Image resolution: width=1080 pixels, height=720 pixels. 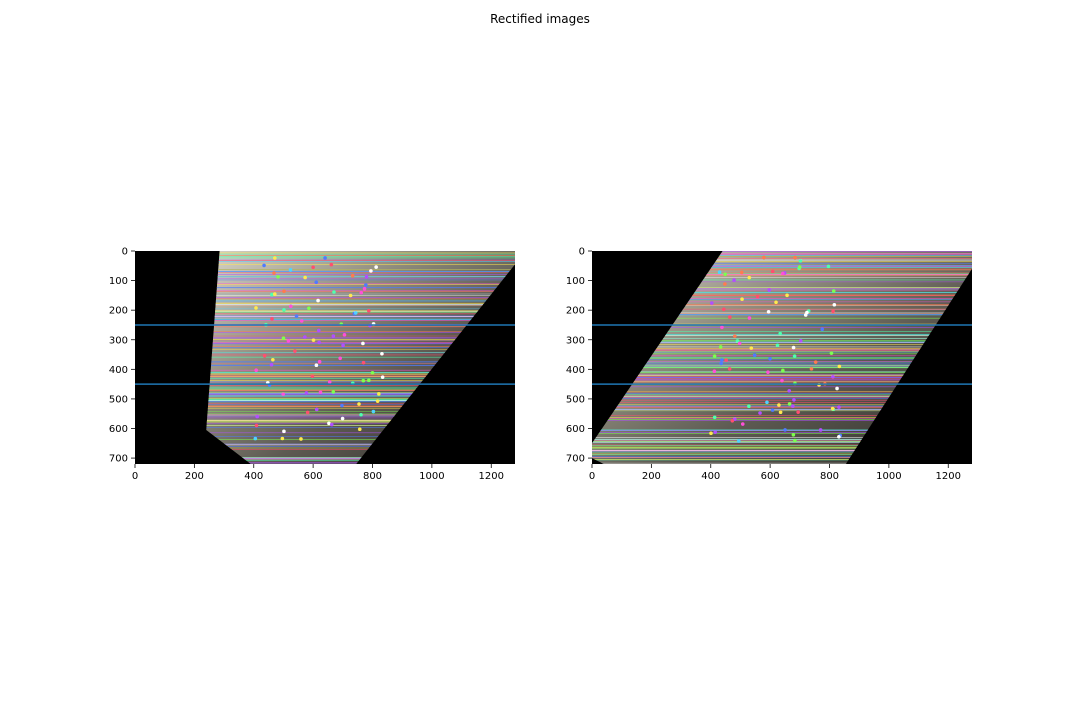 What do you see at coordinates (575, 459) in the screenshot?
I see `y-tick-label: 700` at bounding box center [575, 459].